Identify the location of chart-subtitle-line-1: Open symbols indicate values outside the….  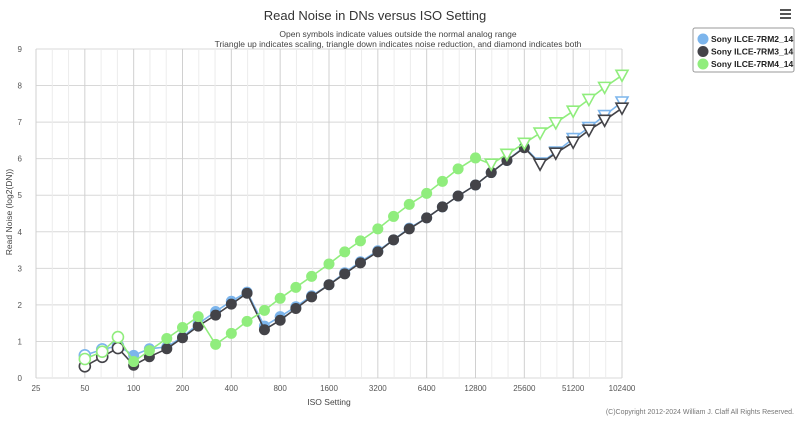
(397, 34).